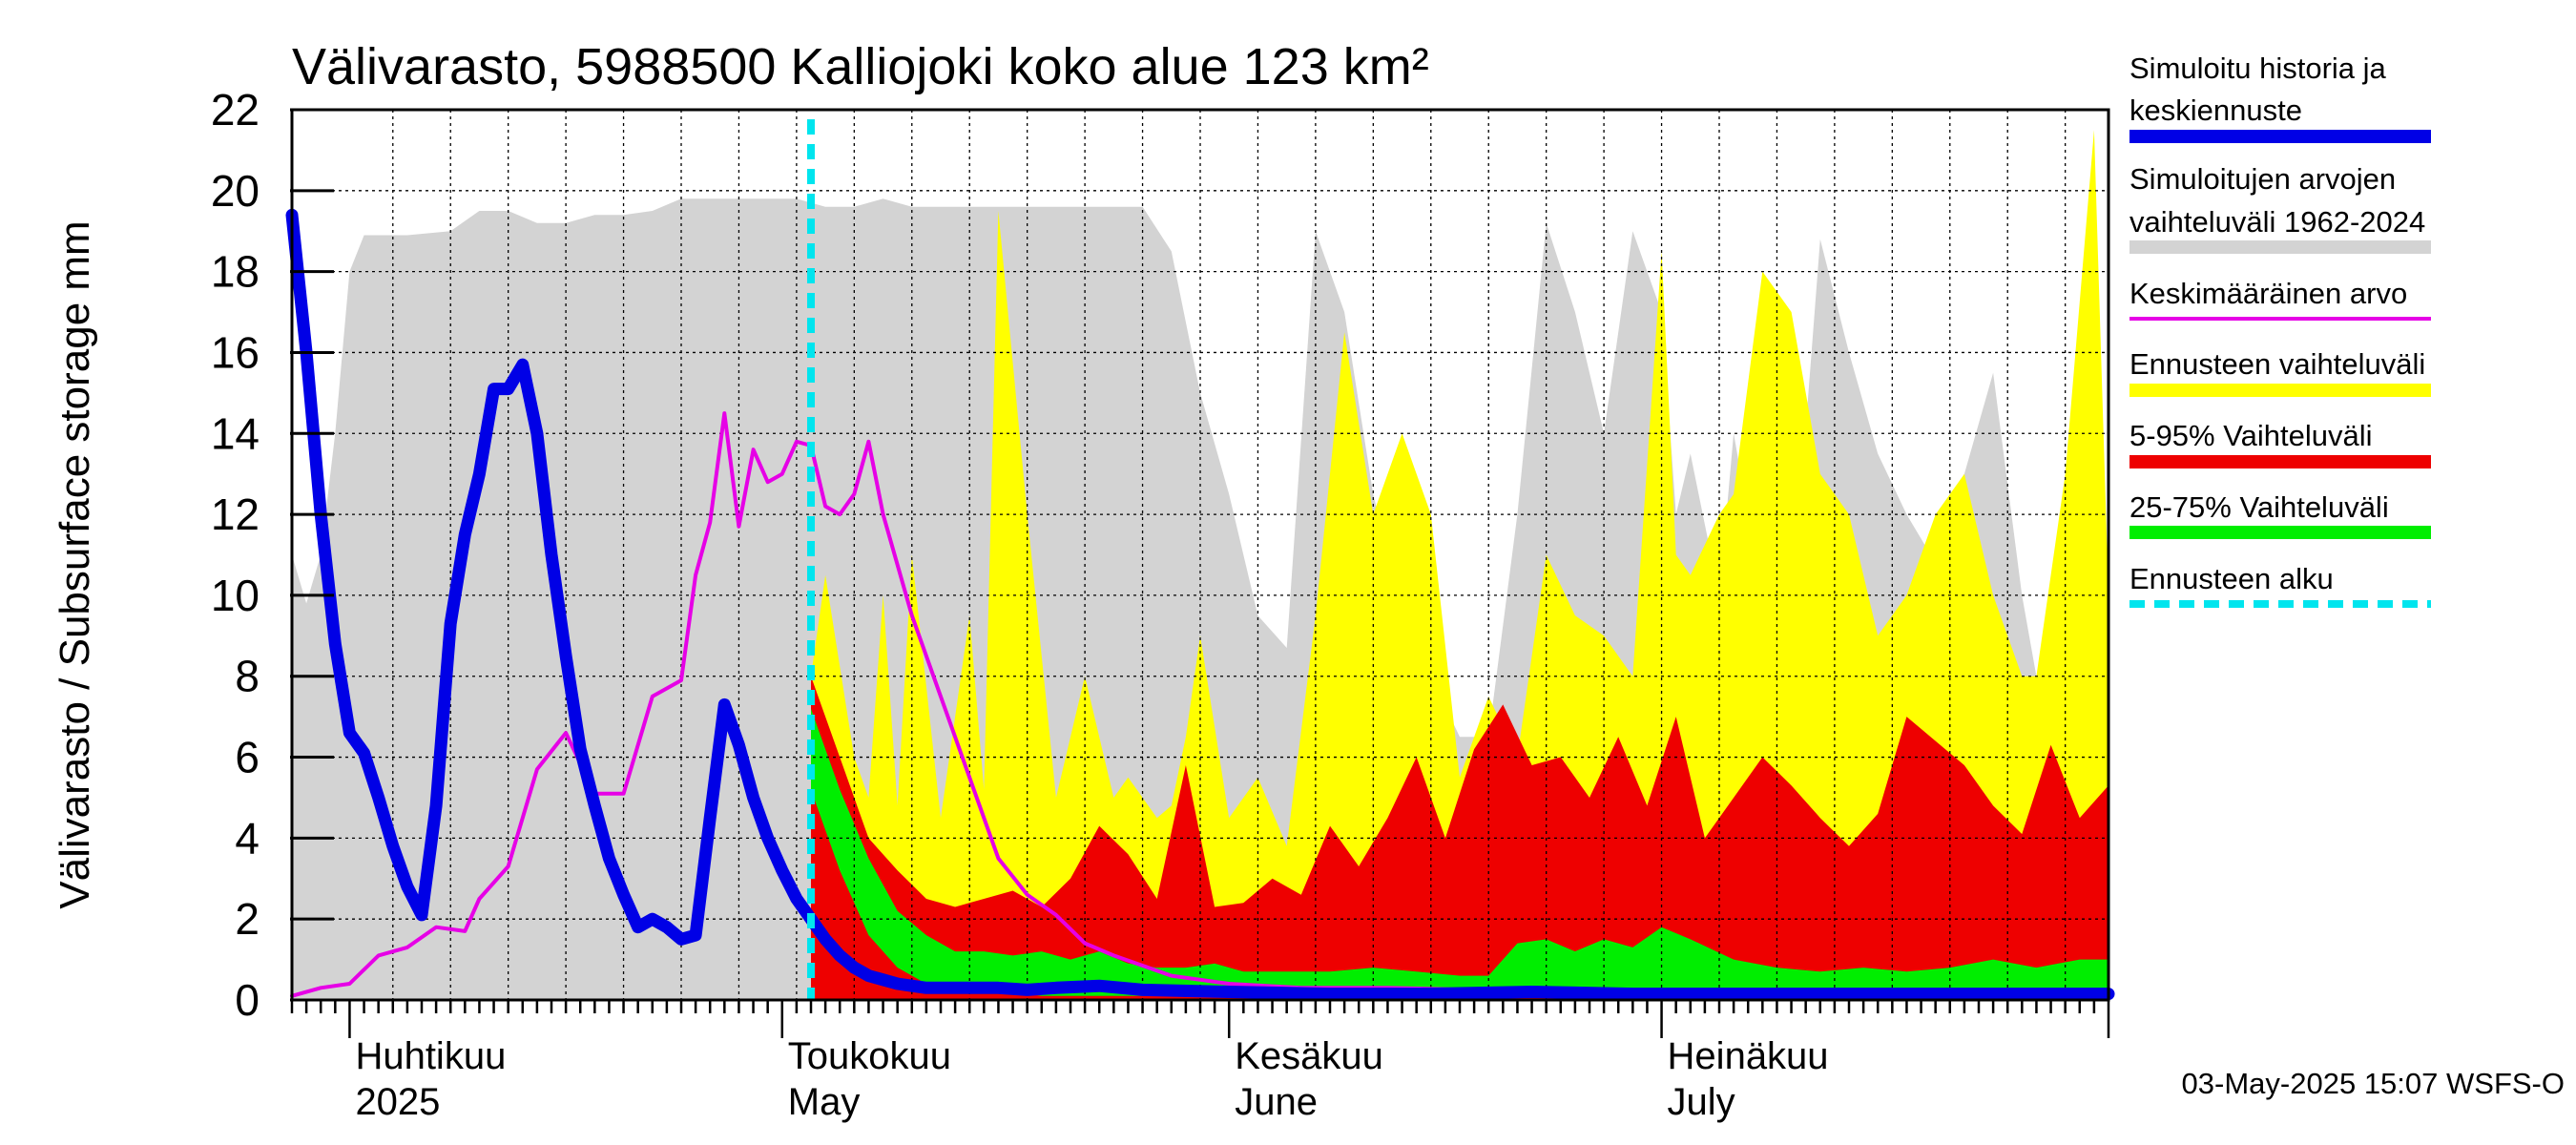 This screenshot has width=2576, height=1145. What do you see at coordinates (235, 433) in the screenshot?
I see `y-tick-label: 14` at bounding box center [235, 433].